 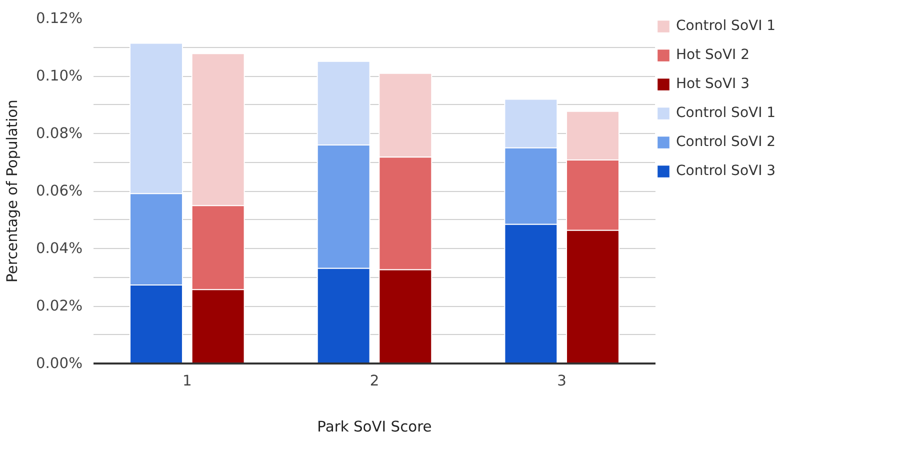 What do you see at coordinates (375, 381) in the screenshot?
I see `x-tick-label: 2` at bounding box center [375, 381].